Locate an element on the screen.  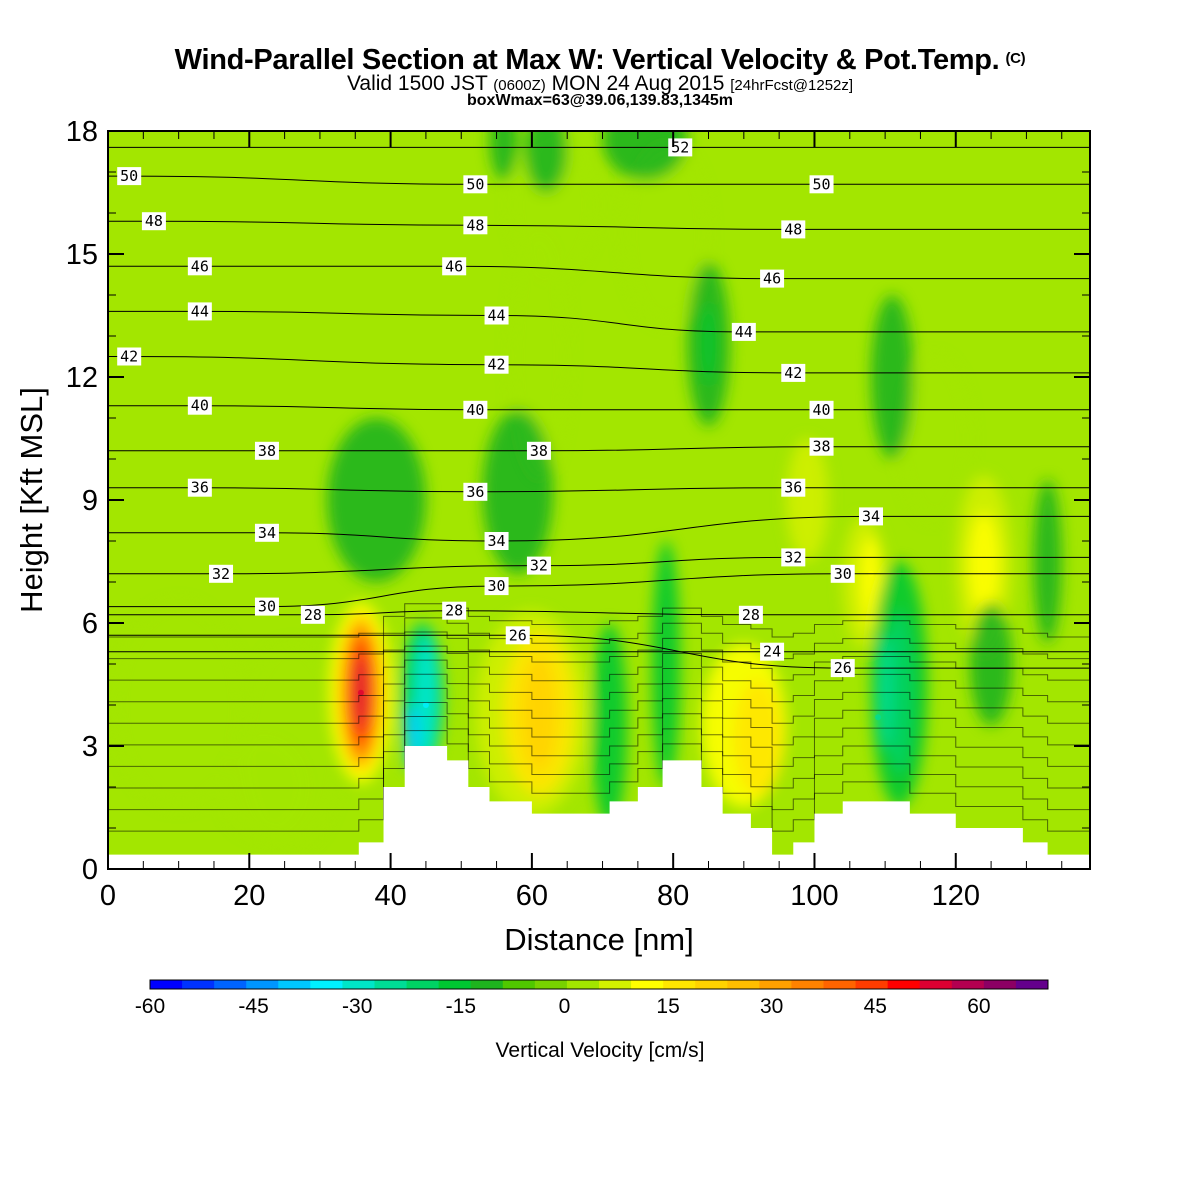
y-tick-label-18: 18 is located at coordinates (82, 132).